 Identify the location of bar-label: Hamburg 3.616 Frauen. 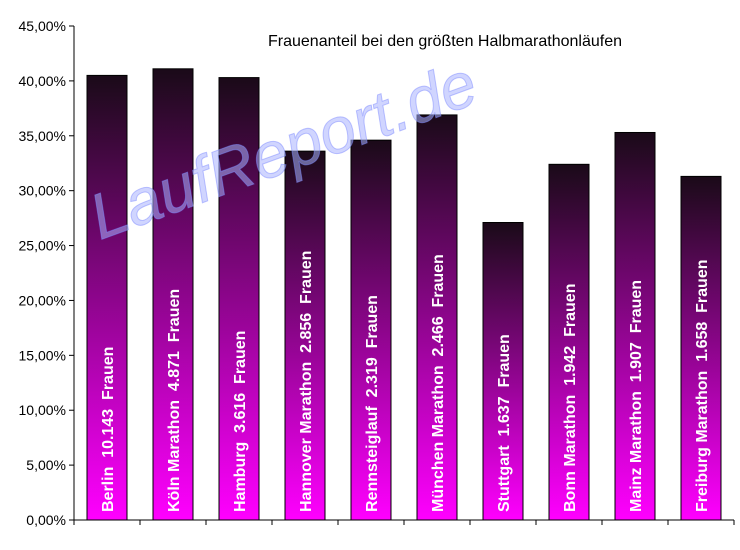
(240, 421).